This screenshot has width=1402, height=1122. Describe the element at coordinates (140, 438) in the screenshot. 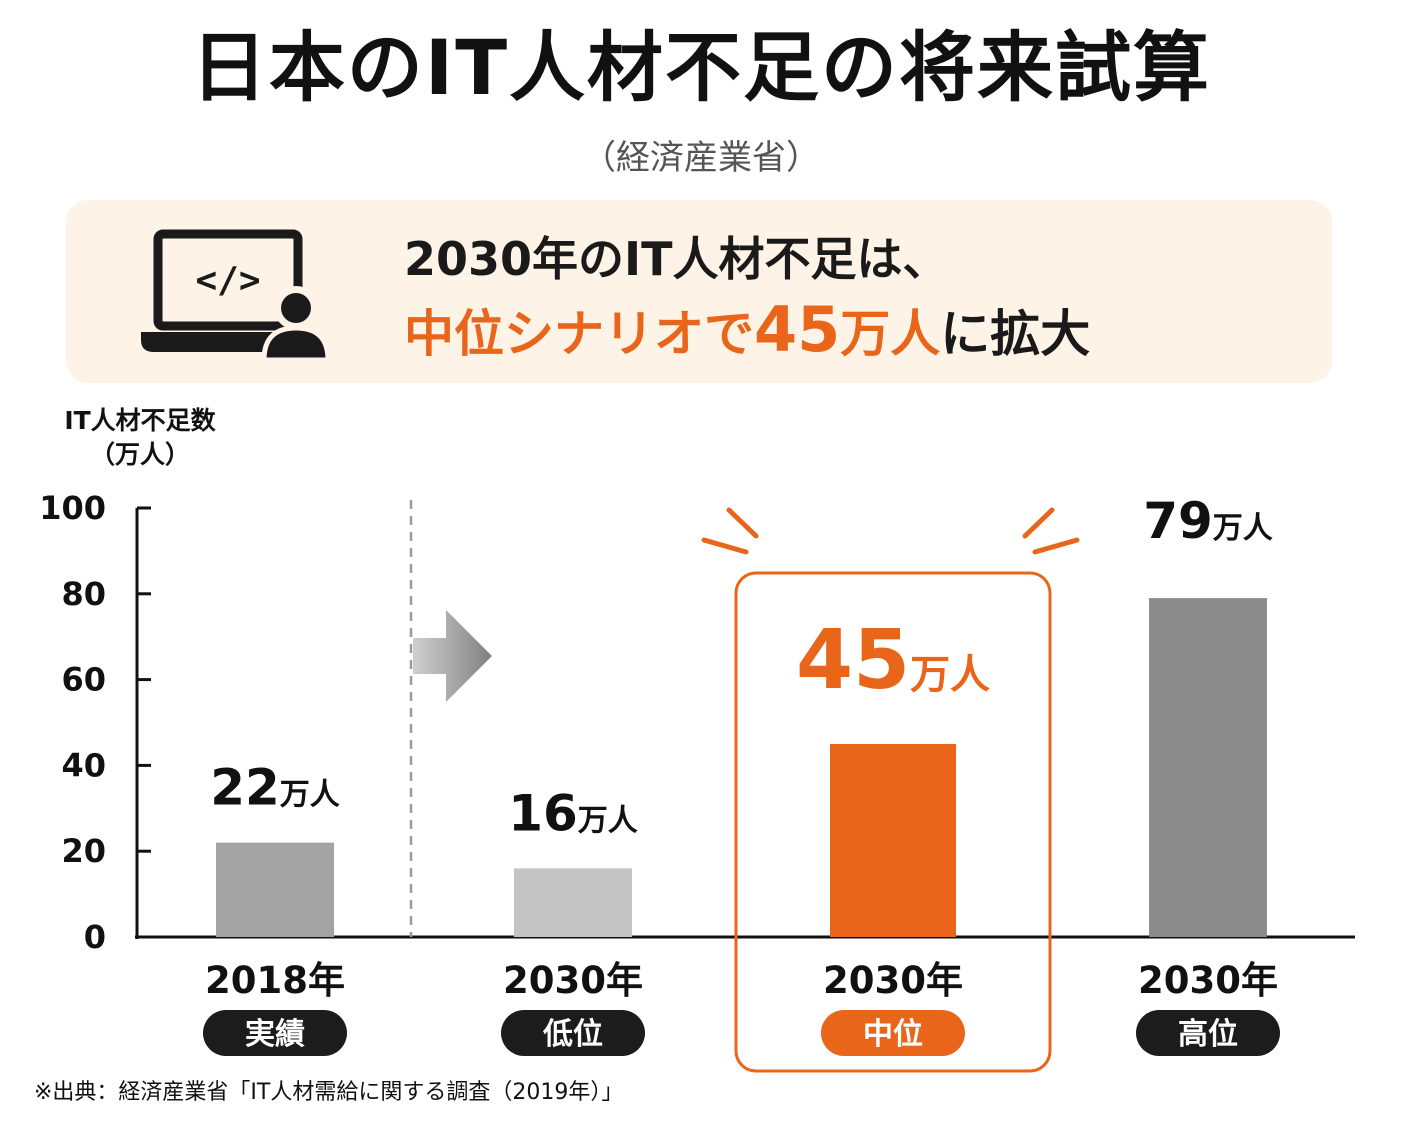

I see `y-axis-label: IT人材不足数 （万人）` at that location.